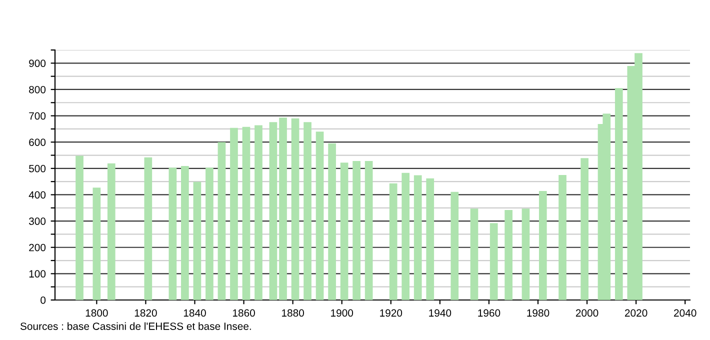 This screenshot has height=340, width=710. What do you see at coordinates (135, 326) in the screenshot?
I see `source-note: Sources : base Cassini de l'EHESS et base Insee.` at bounding box center [135, 326].